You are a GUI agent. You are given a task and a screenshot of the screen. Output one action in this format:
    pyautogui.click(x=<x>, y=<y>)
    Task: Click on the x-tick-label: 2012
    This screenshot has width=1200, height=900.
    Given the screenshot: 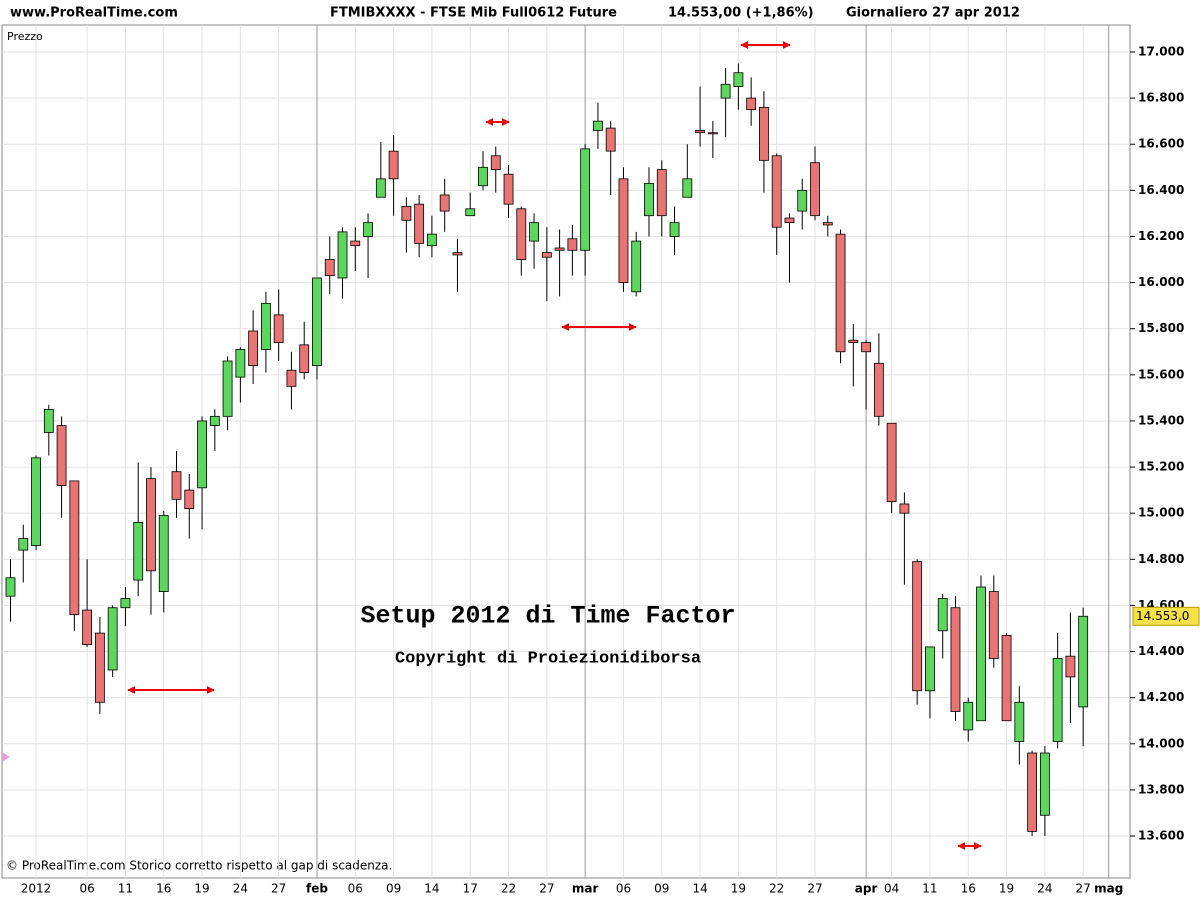 What is the action you would take?
    pyautogui.click(x=36, y=889)
    